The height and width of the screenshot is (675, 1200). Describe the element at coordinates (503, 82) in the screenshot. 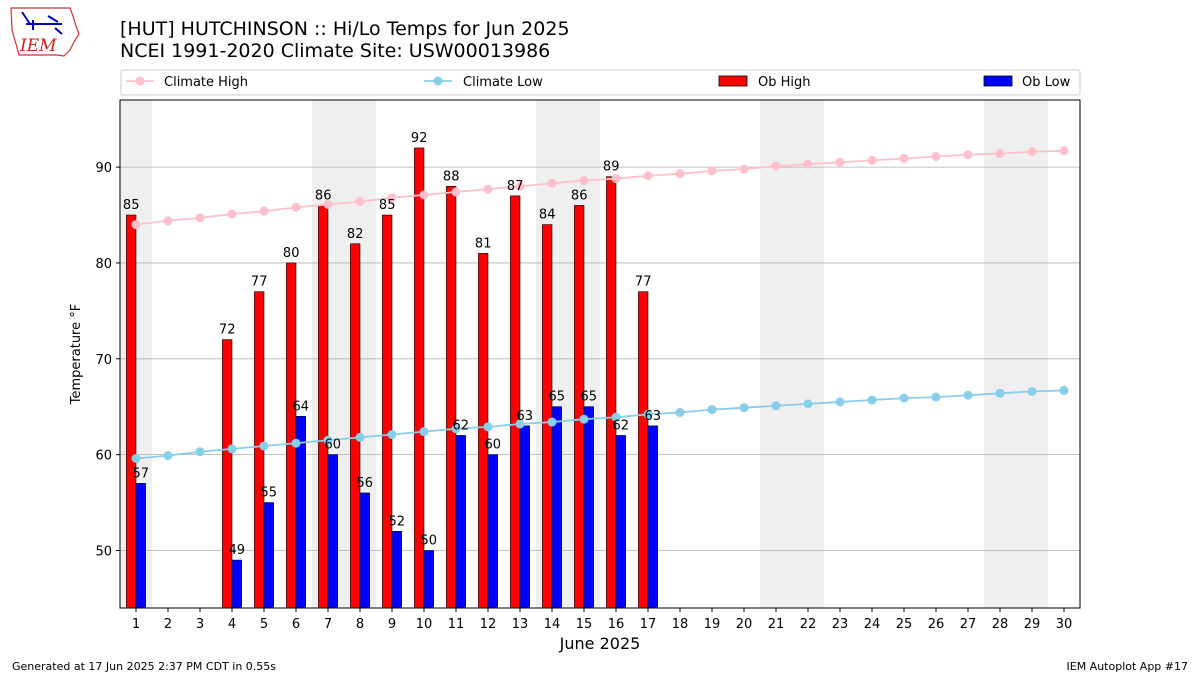

I see `legend-label-climate-low: Climate Low` at that location.